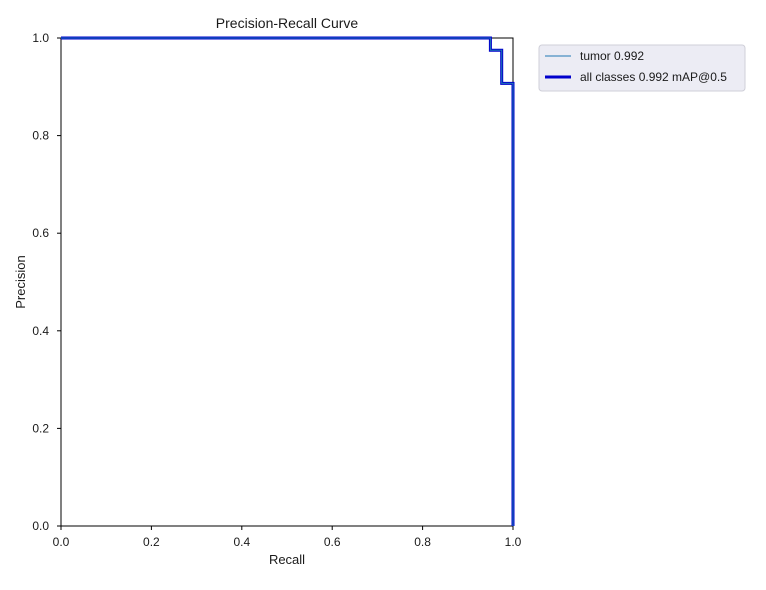 This screenshot has height=590, width=766. What do you see at coordinates (40, 233) in the screenshot?
I see `y-tick-label: 0.6` at bounding box center [40, 233].